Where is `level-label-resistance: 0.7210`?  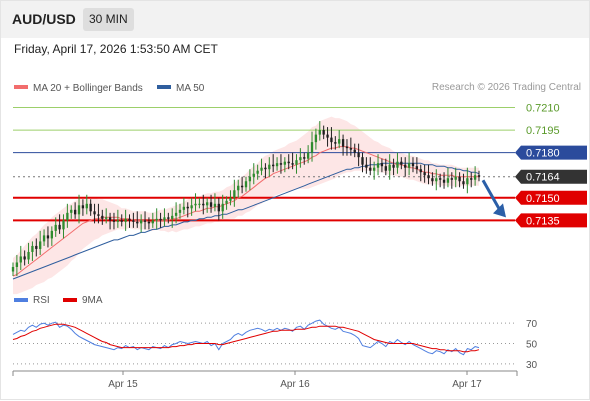
level-label-resistance: 0.7210 is located at coordinates (543, 109).